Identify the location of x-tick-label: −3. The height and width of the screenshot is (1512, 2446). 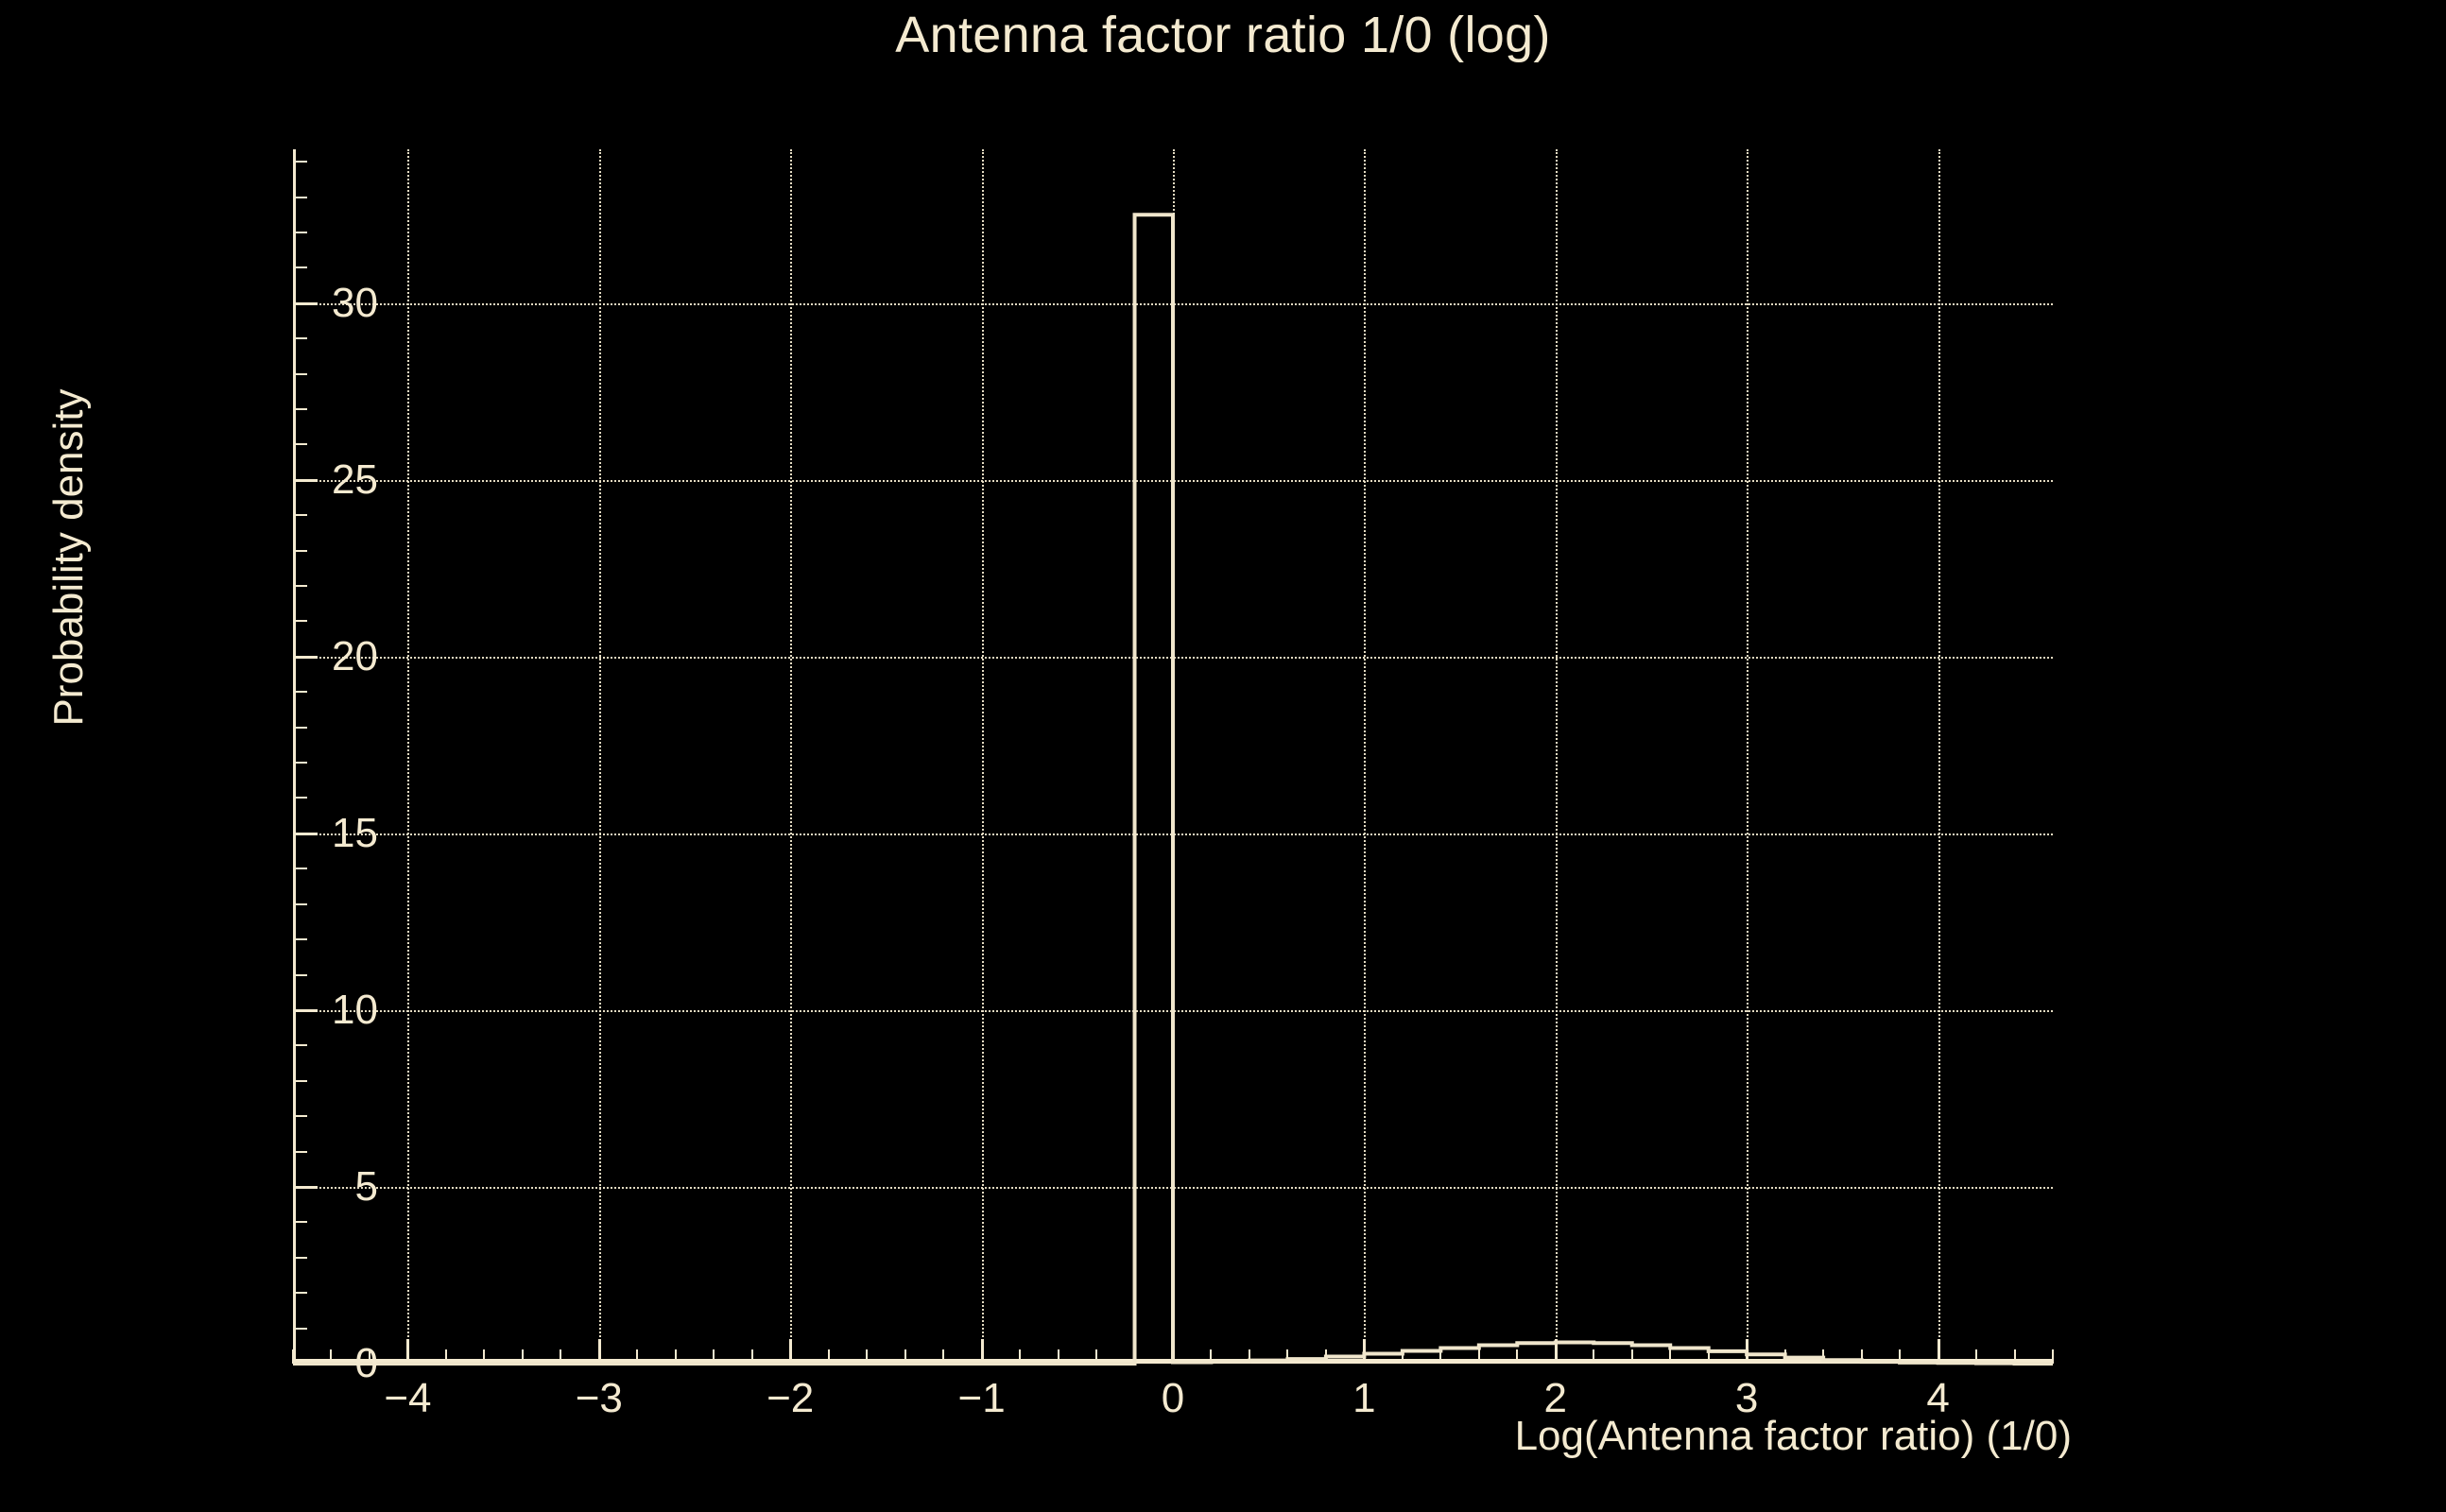
(599, 1398).